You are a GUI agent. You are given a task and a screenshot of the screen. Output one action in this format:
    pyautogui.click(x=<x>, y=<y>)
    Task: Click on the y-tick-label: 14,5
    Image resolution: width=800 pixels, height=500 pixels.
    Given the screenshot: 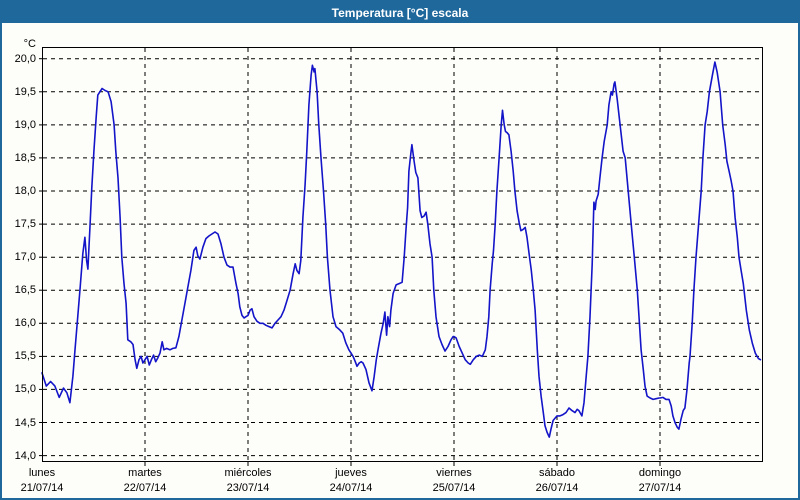 What is the action you would take?
    pyautogui.click(x=25, y=423)
    